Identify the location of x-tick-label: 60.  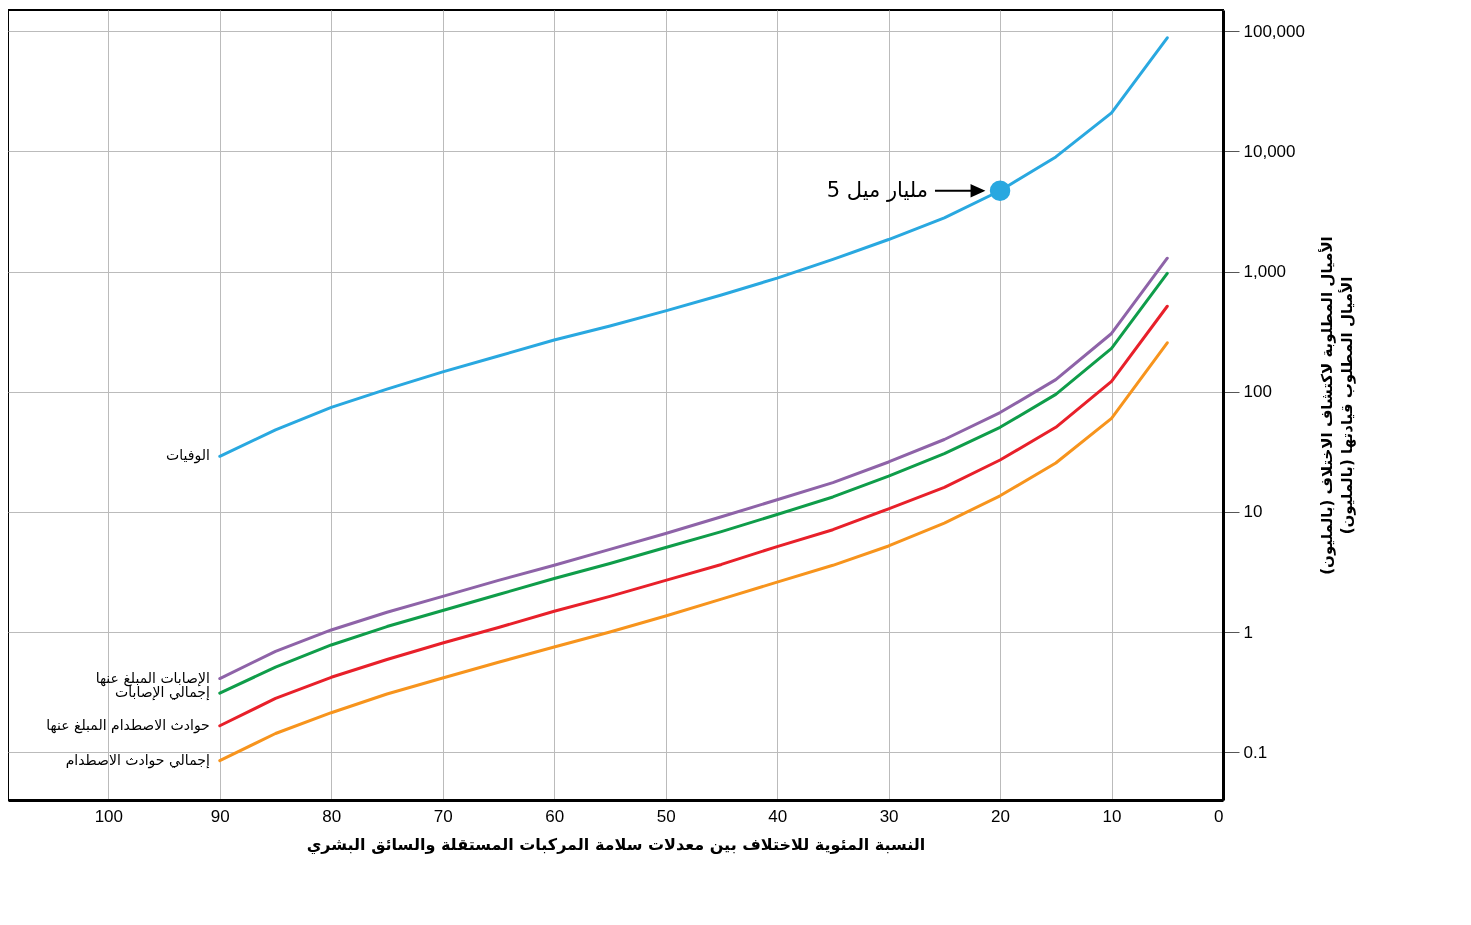
(555, 816).